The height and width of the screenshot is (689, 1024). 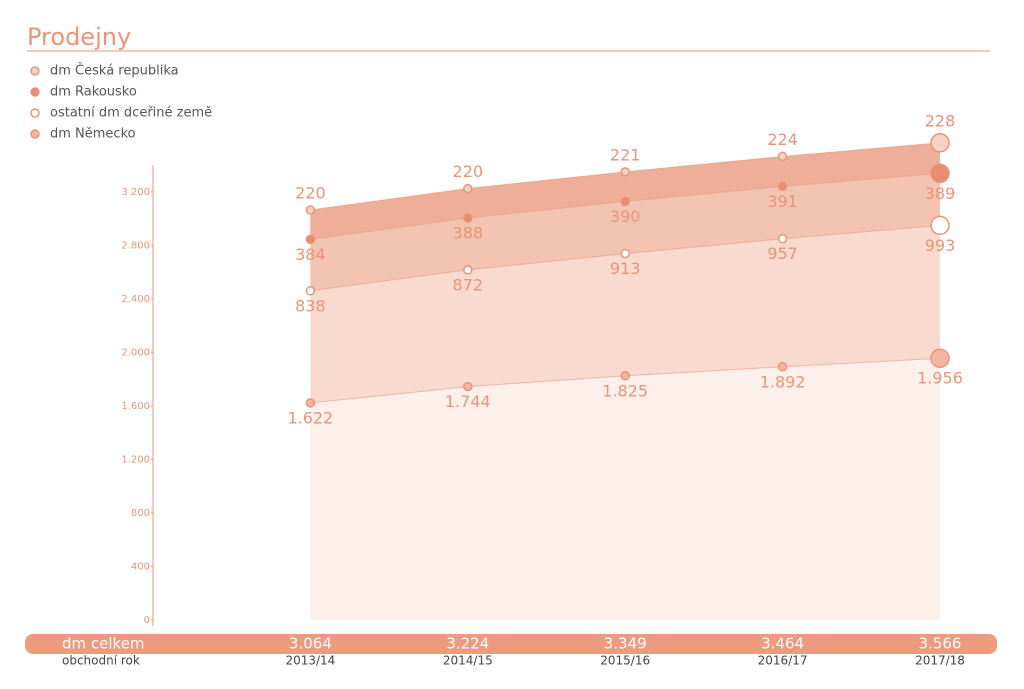 I want to click on value-label: 224, so click(x=782, y=139).